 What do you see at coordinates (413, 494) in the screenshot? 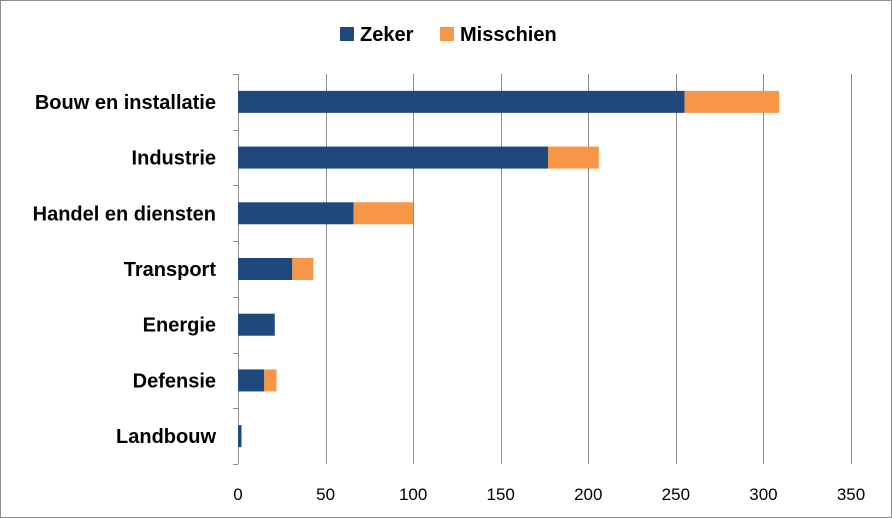
I see `x-tick-label-100: 100` at bounding box center [413, 494].